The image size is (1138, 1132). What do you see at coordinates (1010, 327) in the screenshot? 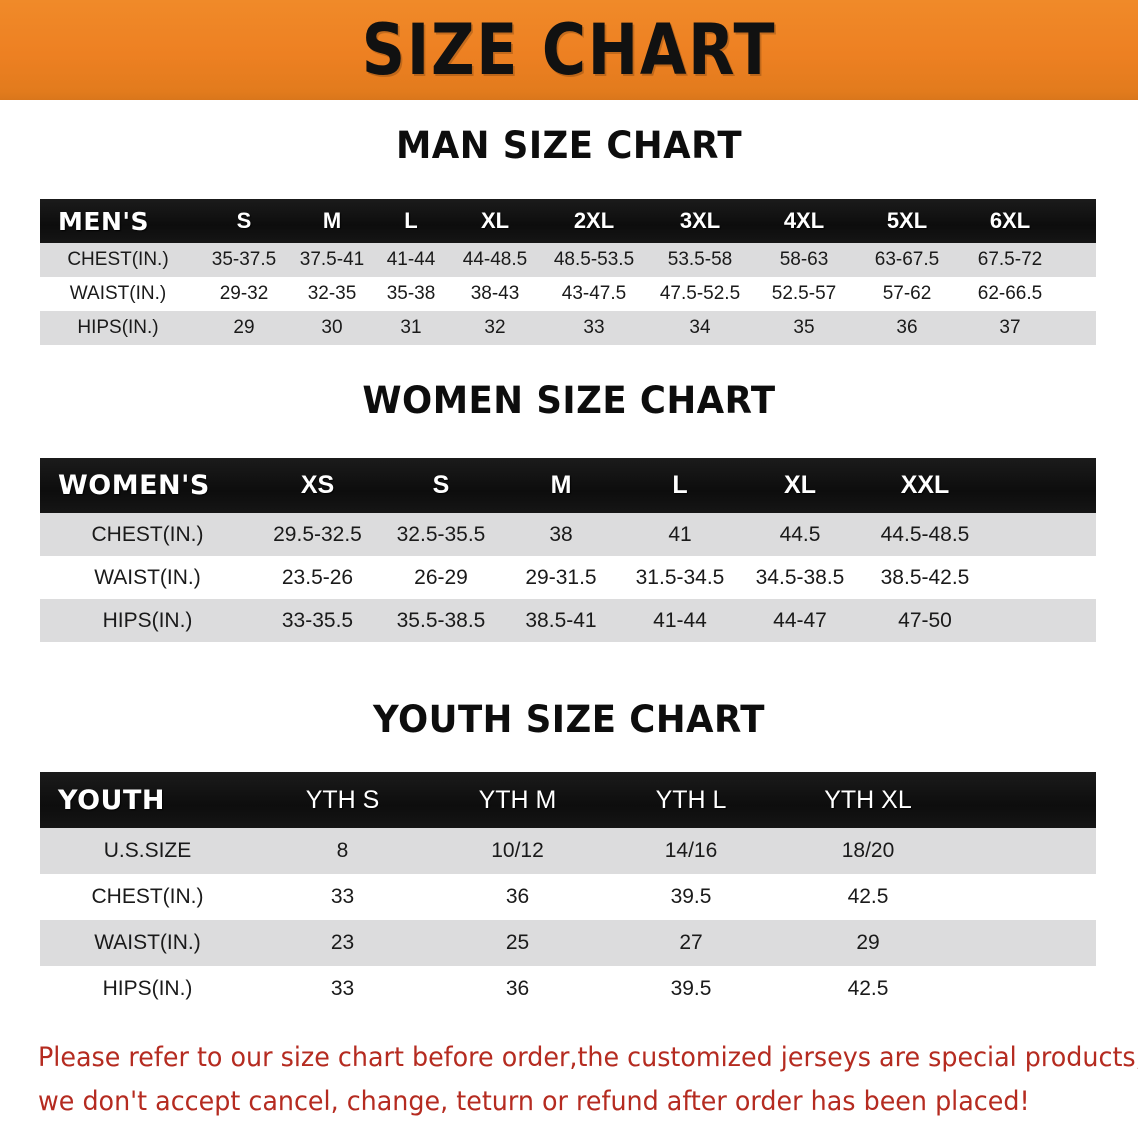
I see `men-hips-6xl: 37` at bounding box center [1010, 327].